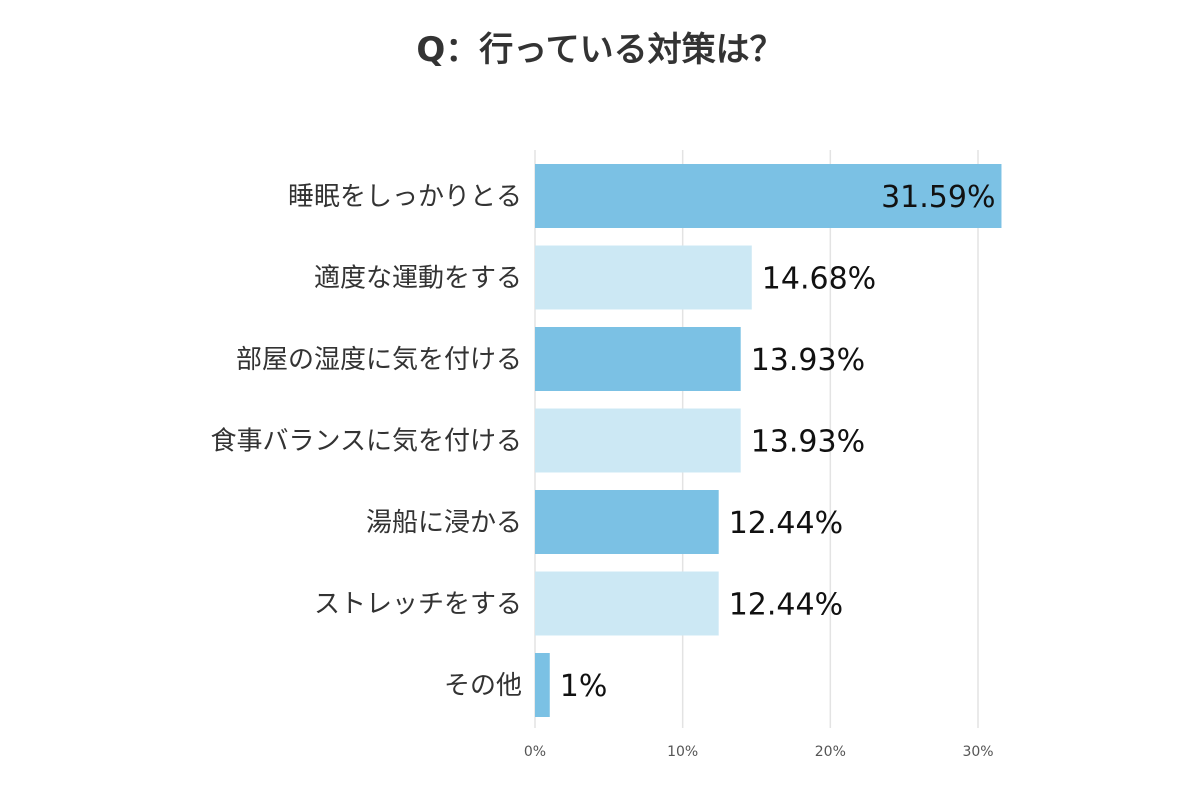 The image size is (1200, 800). What do you see at coordinates (938, 197) in the screenshot?
I see `data-label: 31.59%` at bounding box center [938, 197].